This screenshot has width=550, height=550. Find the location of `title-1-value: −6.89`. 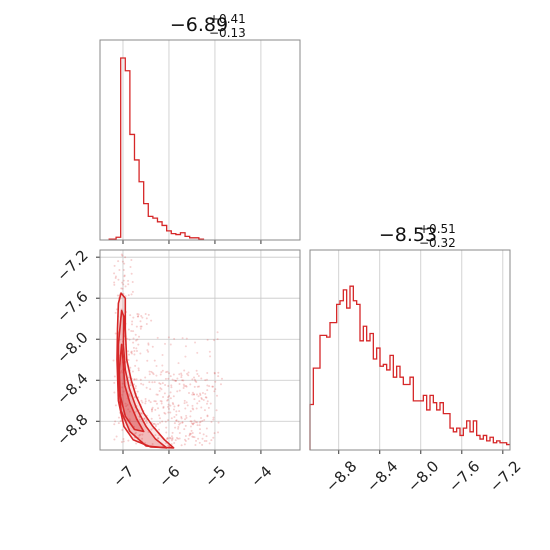

title-1-value: −6.89 is located at coordinates (199, 25).